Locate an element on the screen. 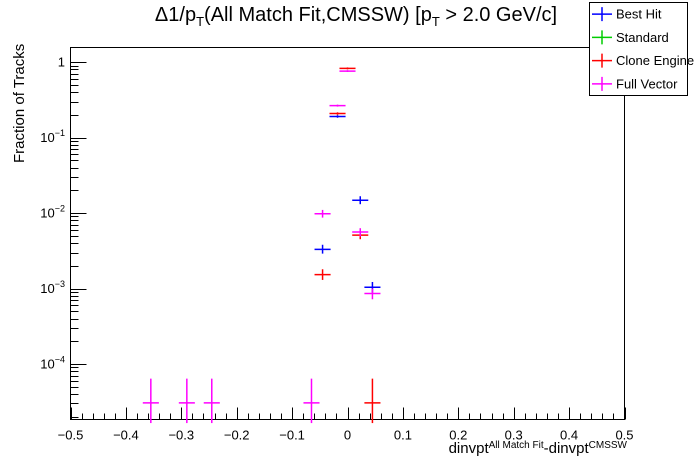 The width and height of the screenshot is (696, 472). legend-entry-label: Standard is located at coordinates (642, 37).